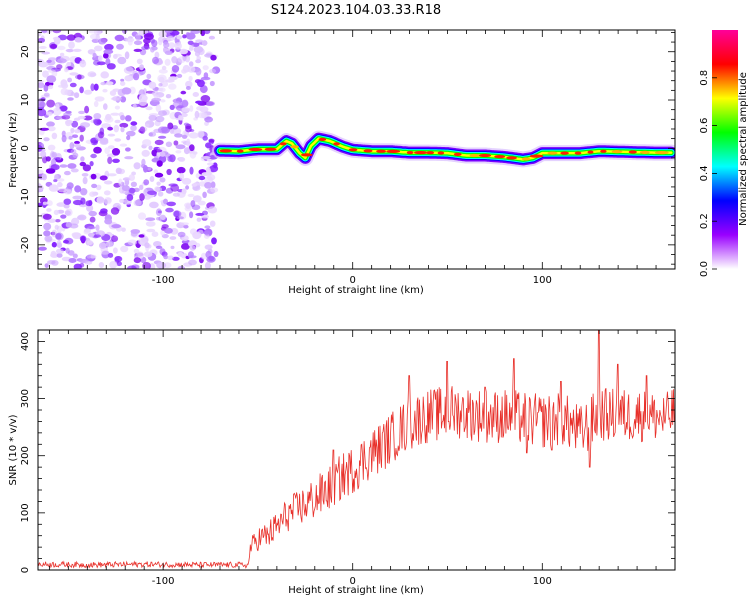  I want to click on colorbar-bar, so click(725, 149).